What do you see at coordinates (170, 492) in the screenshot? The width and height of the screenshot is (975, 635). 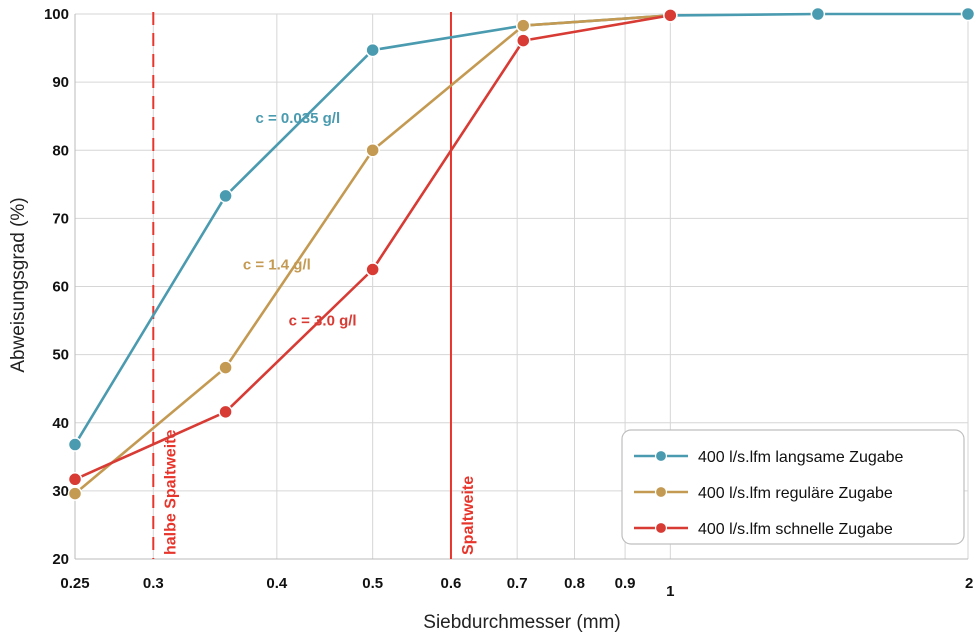 I see `reference-line-label: halbe Spaltweite` at bounding box center [170, 492].